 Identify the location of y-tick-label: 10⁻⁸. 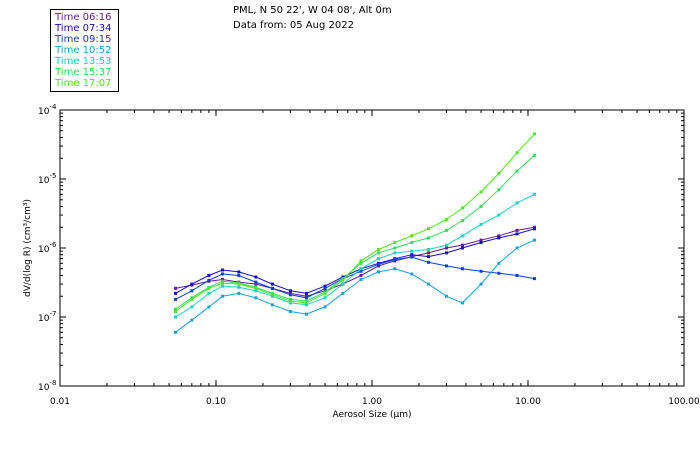
(47, 386).